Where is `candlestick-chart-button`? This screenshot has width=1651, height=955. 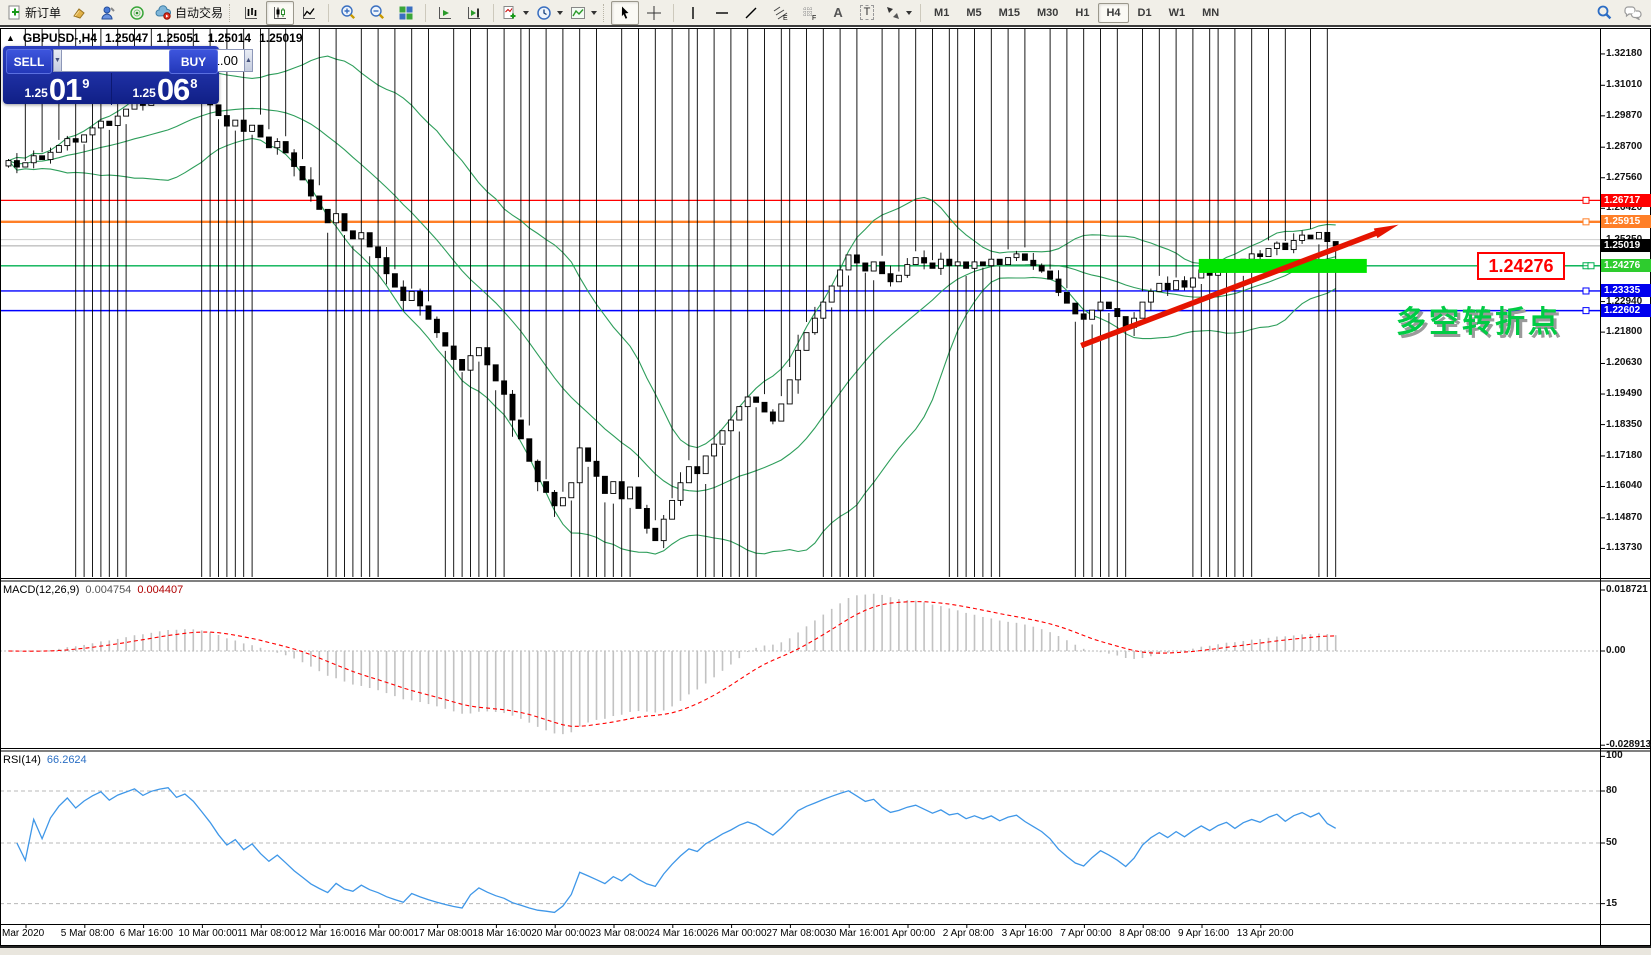
candlestick-chart-button is located at coordinates (280, 12).